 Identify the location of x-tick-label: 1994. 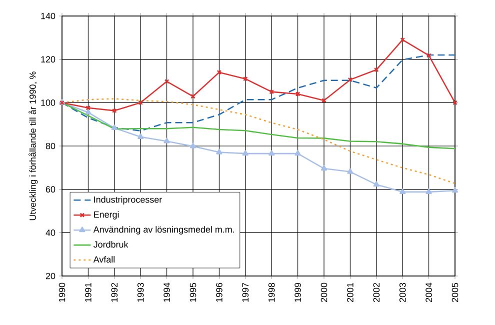
(167, 292).